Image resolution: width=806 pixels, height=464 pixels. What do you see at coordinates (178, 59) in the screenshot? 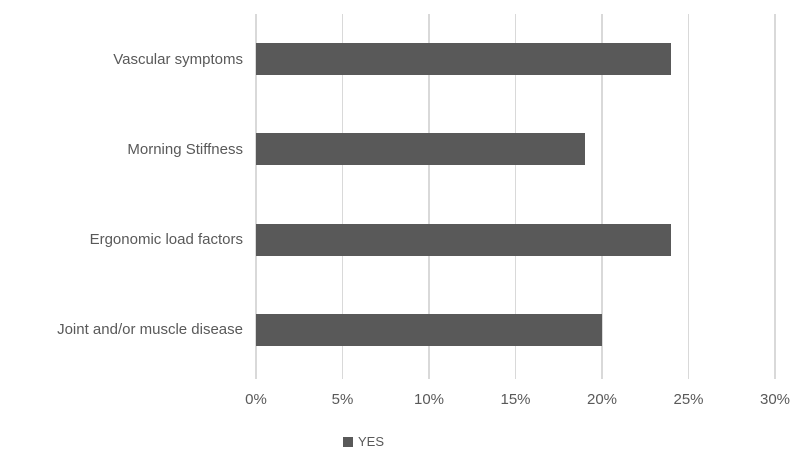
I see `category-label: Vascular symptoms` at bounding box center [178, 59].